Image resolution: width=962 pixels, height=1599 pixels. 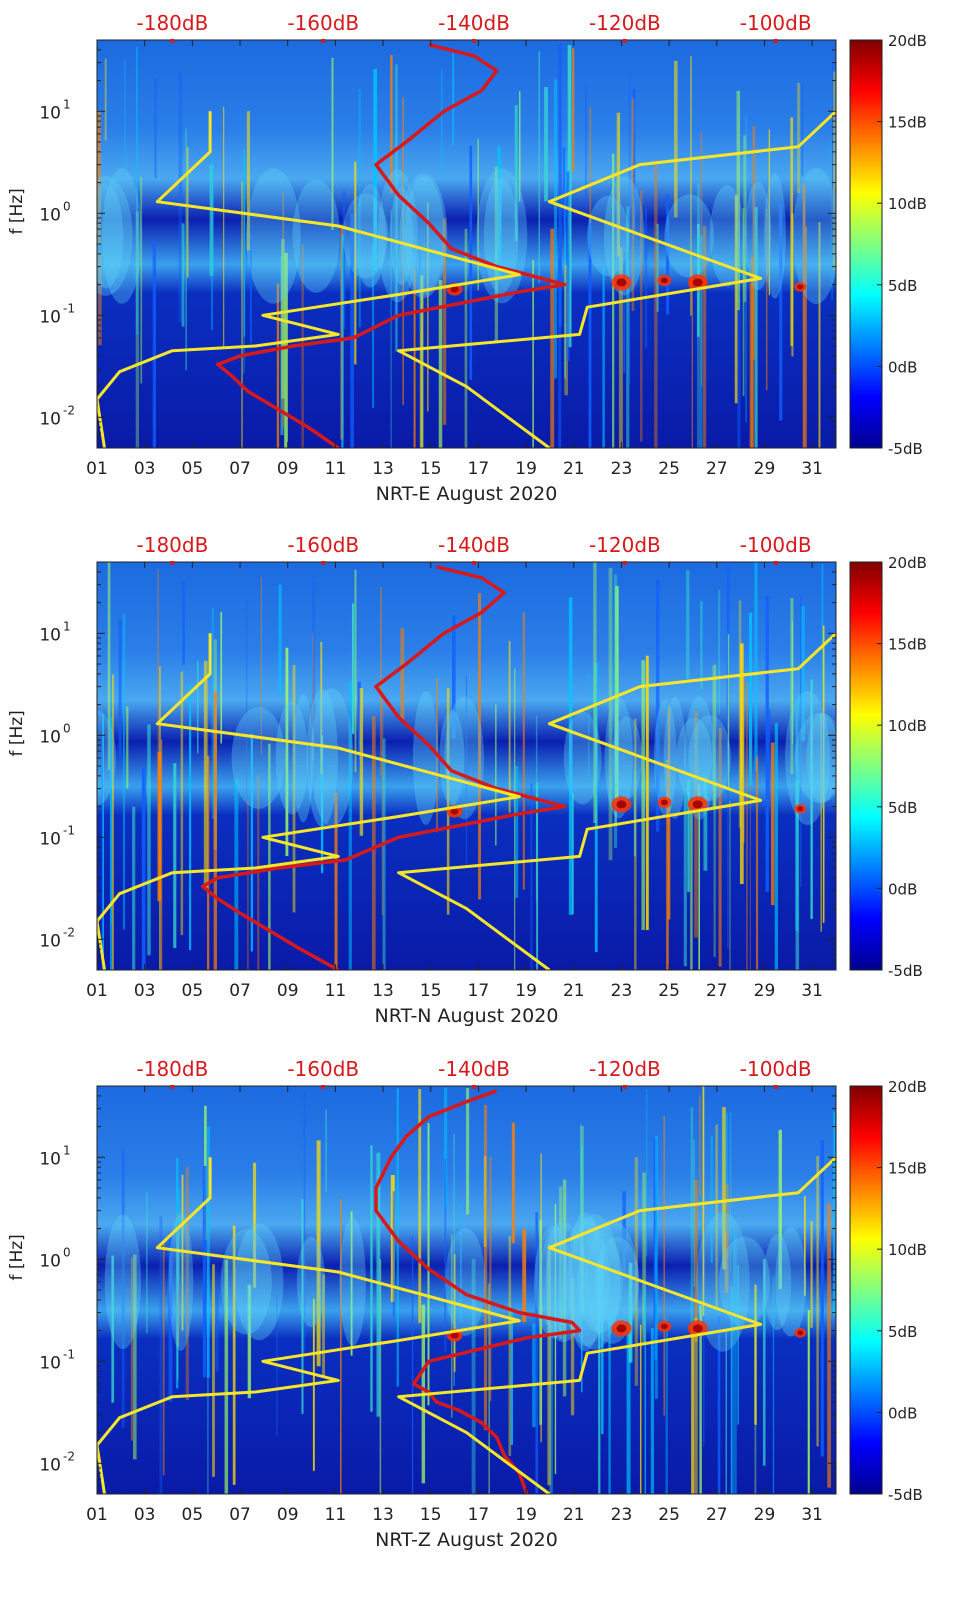 I want to click on y-tick-exponent: -2, so click(x=69, y=1456).